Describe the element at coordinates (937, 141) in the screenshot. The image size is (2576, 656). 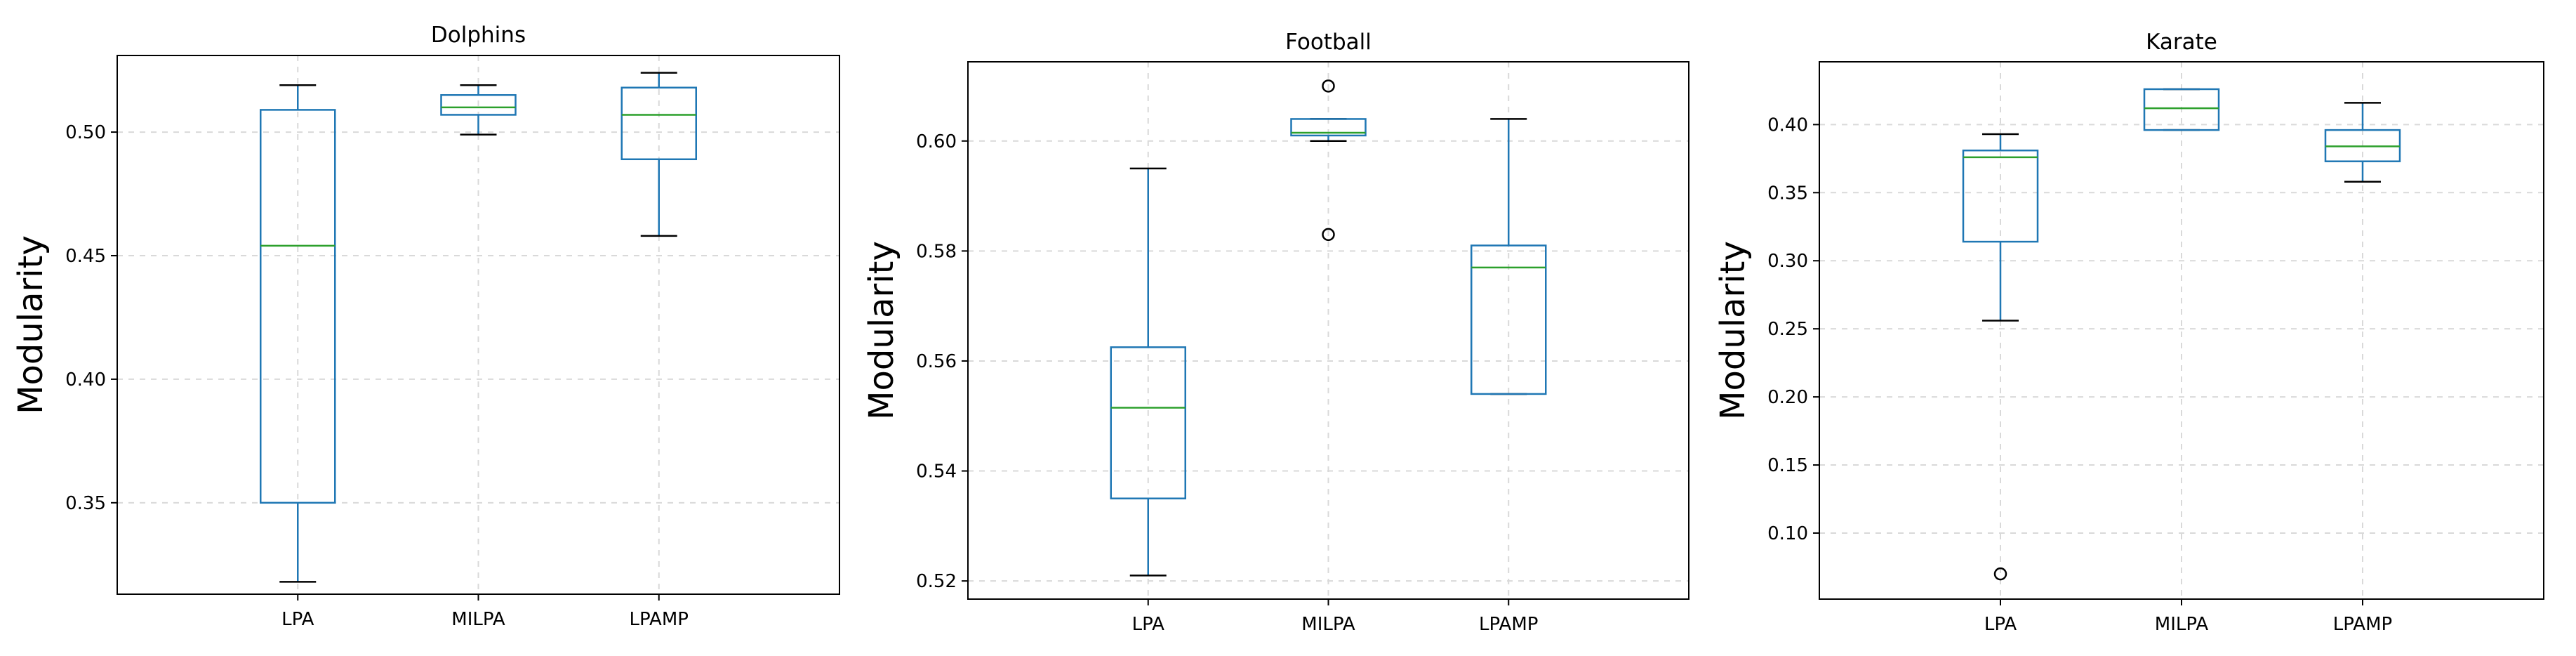
I see `y-tick-label: 0.60` at that location.